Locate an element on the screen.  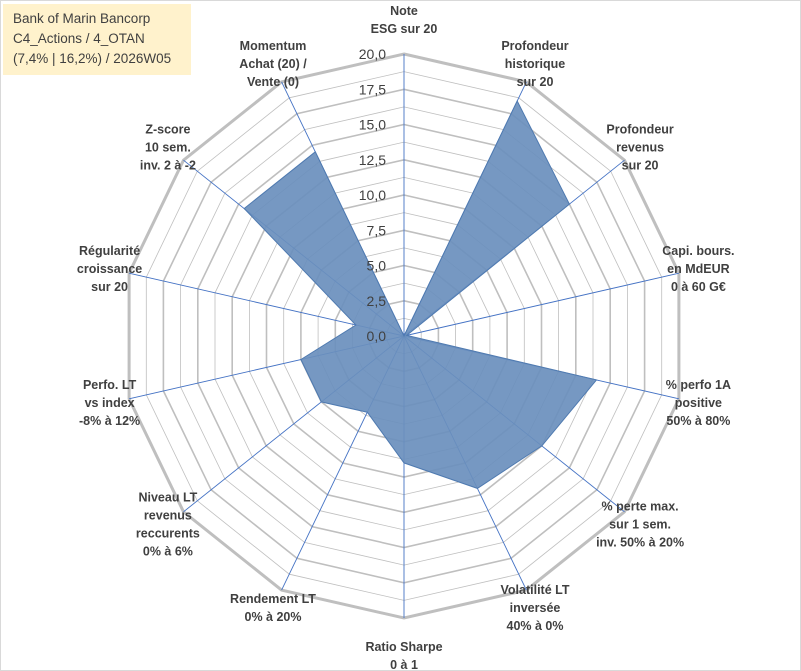
radial-tick-label: 10,0 is located at coordinates (372, 195).